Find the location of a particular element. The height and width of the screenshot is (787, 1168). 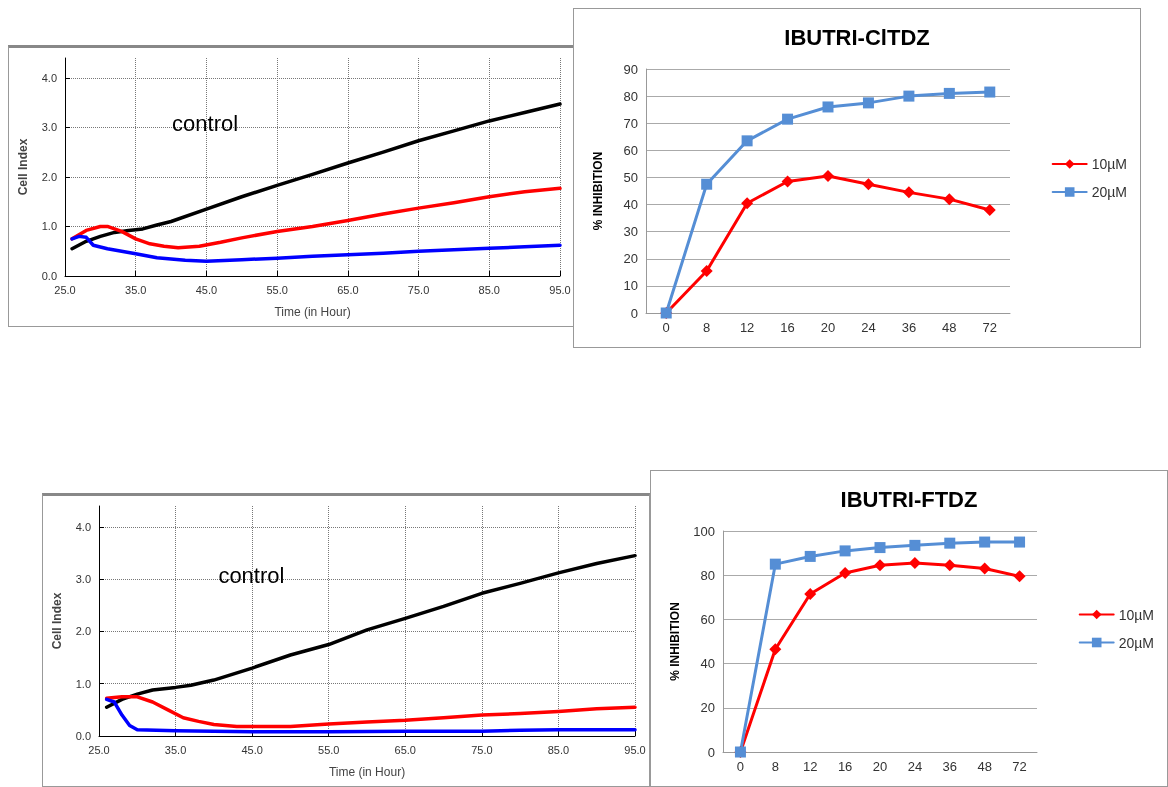

y-axis-title: Cell Index is located at coordinates (23, 167).